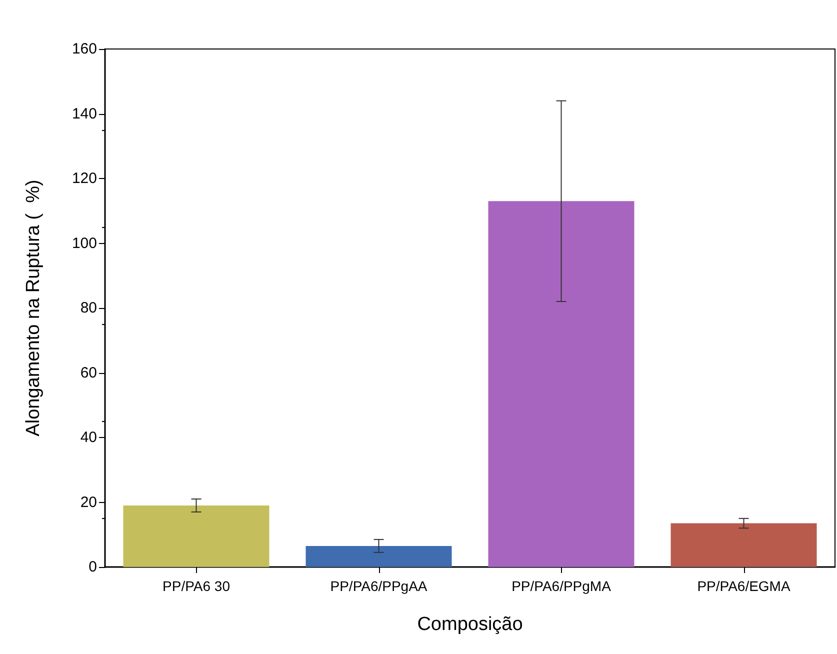  I want to click on y-tick-label: 20, so click(88, 502).